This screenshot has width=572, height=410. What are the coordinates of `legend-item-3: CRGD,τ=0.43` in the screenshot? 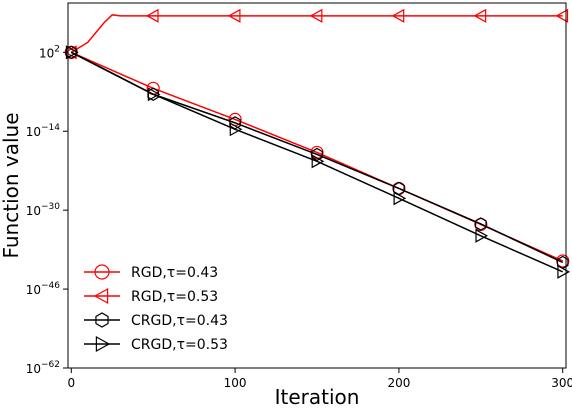 It's located at (156, 320).